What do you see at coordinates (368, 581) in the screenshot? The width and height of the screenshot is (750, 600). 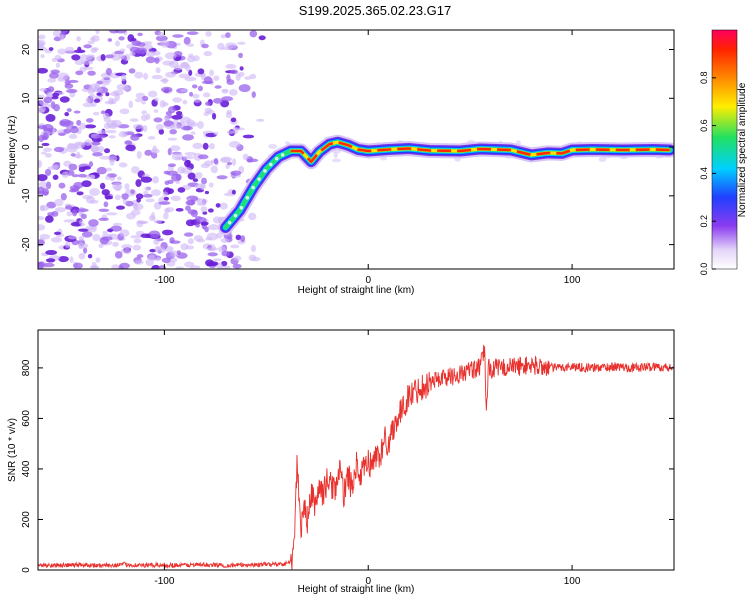 I see `snr-xtick-label: 0` at bounding box center [368, 581].